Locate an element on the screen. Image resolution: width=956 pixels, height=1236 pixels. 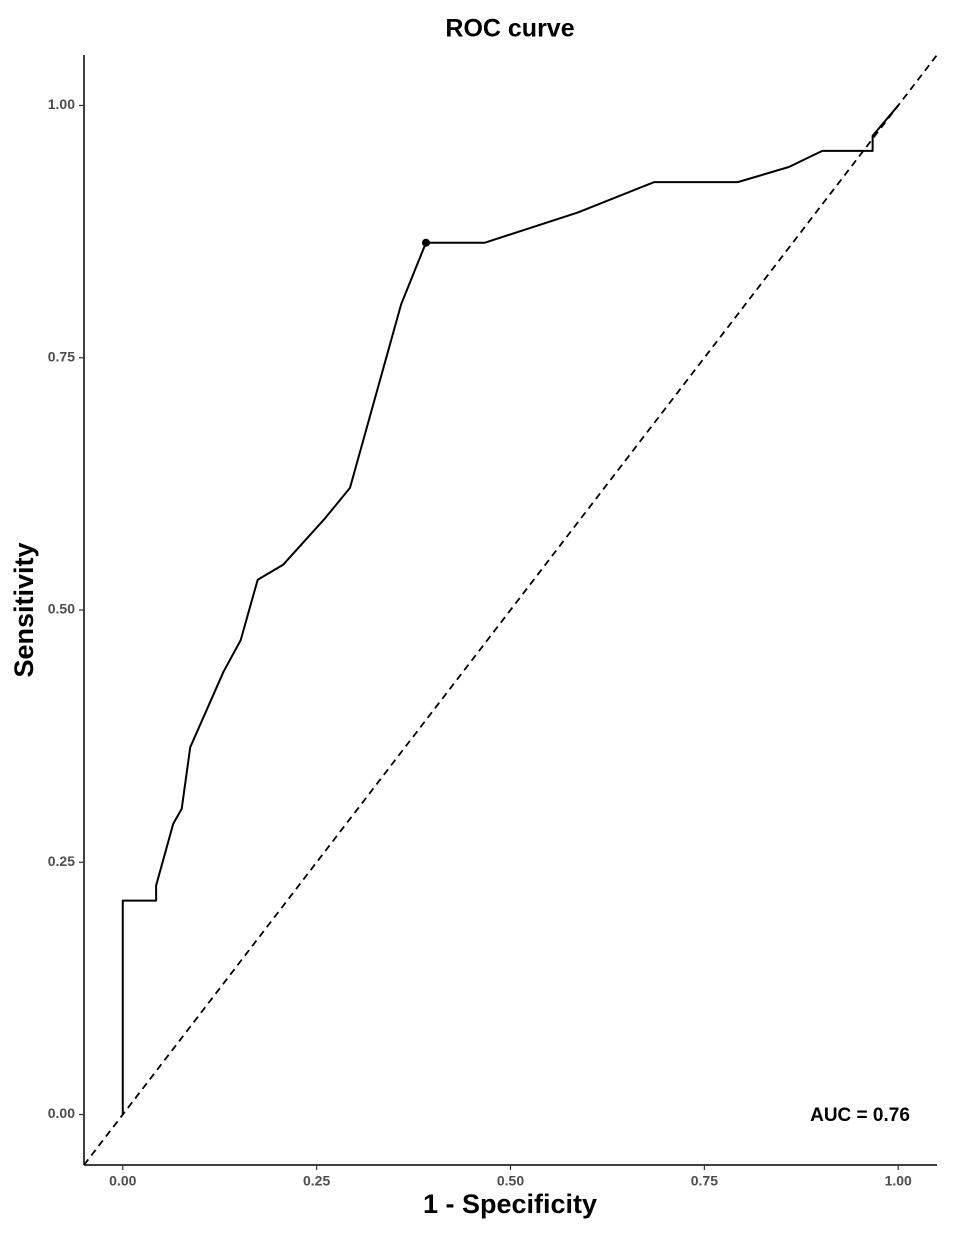
y-tick-label: 0.00 is located at coordinates (61, 1113).